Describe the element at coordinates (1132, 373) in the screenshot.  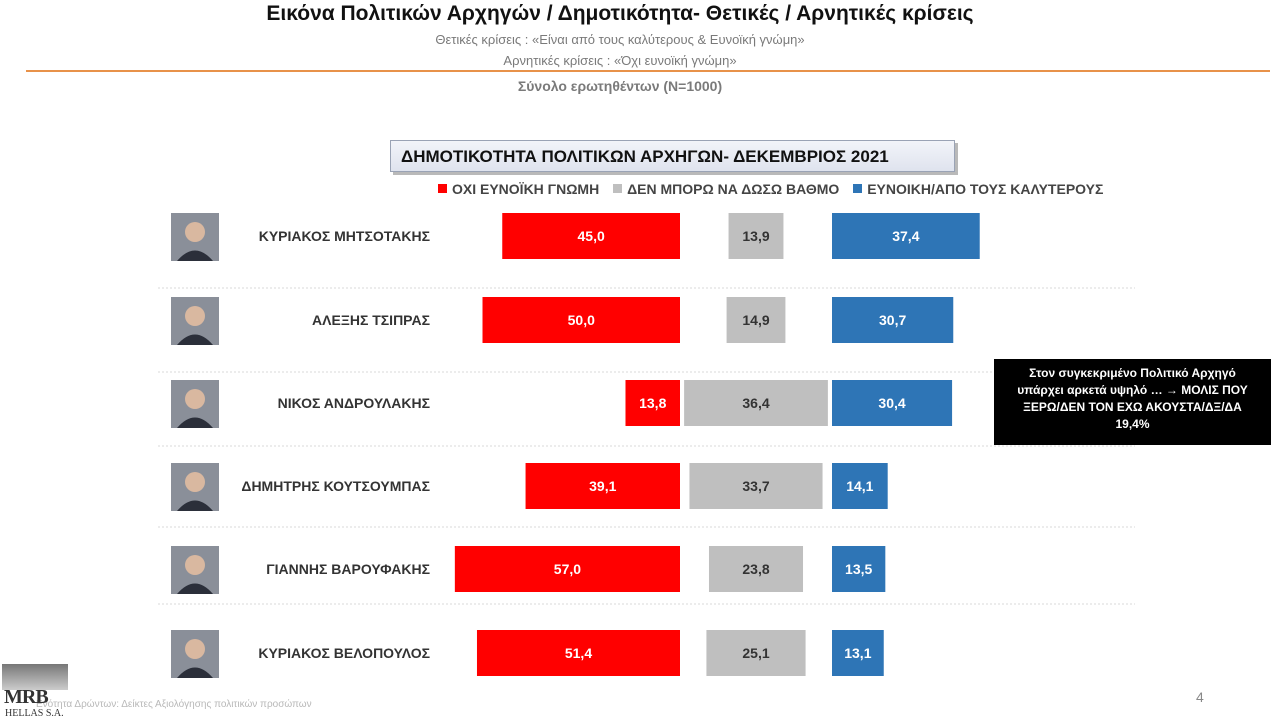
I see `callout-line-1: Στον συγκεκριμένο Πολιτικό Αρχηγό` at that location.